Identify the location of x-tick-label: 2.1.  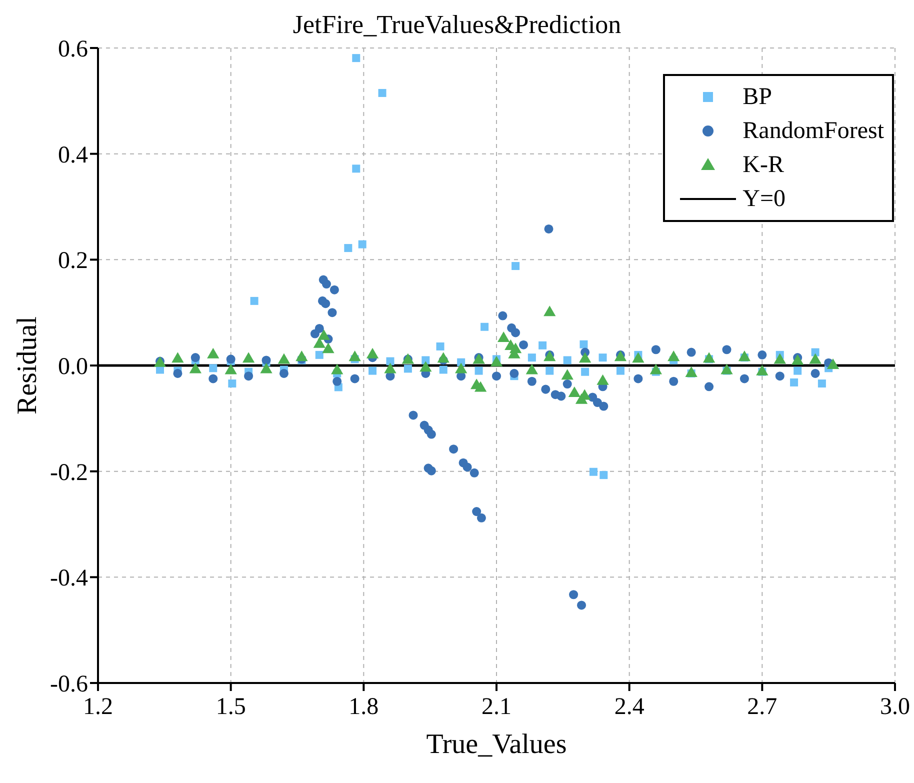
(497, 707).